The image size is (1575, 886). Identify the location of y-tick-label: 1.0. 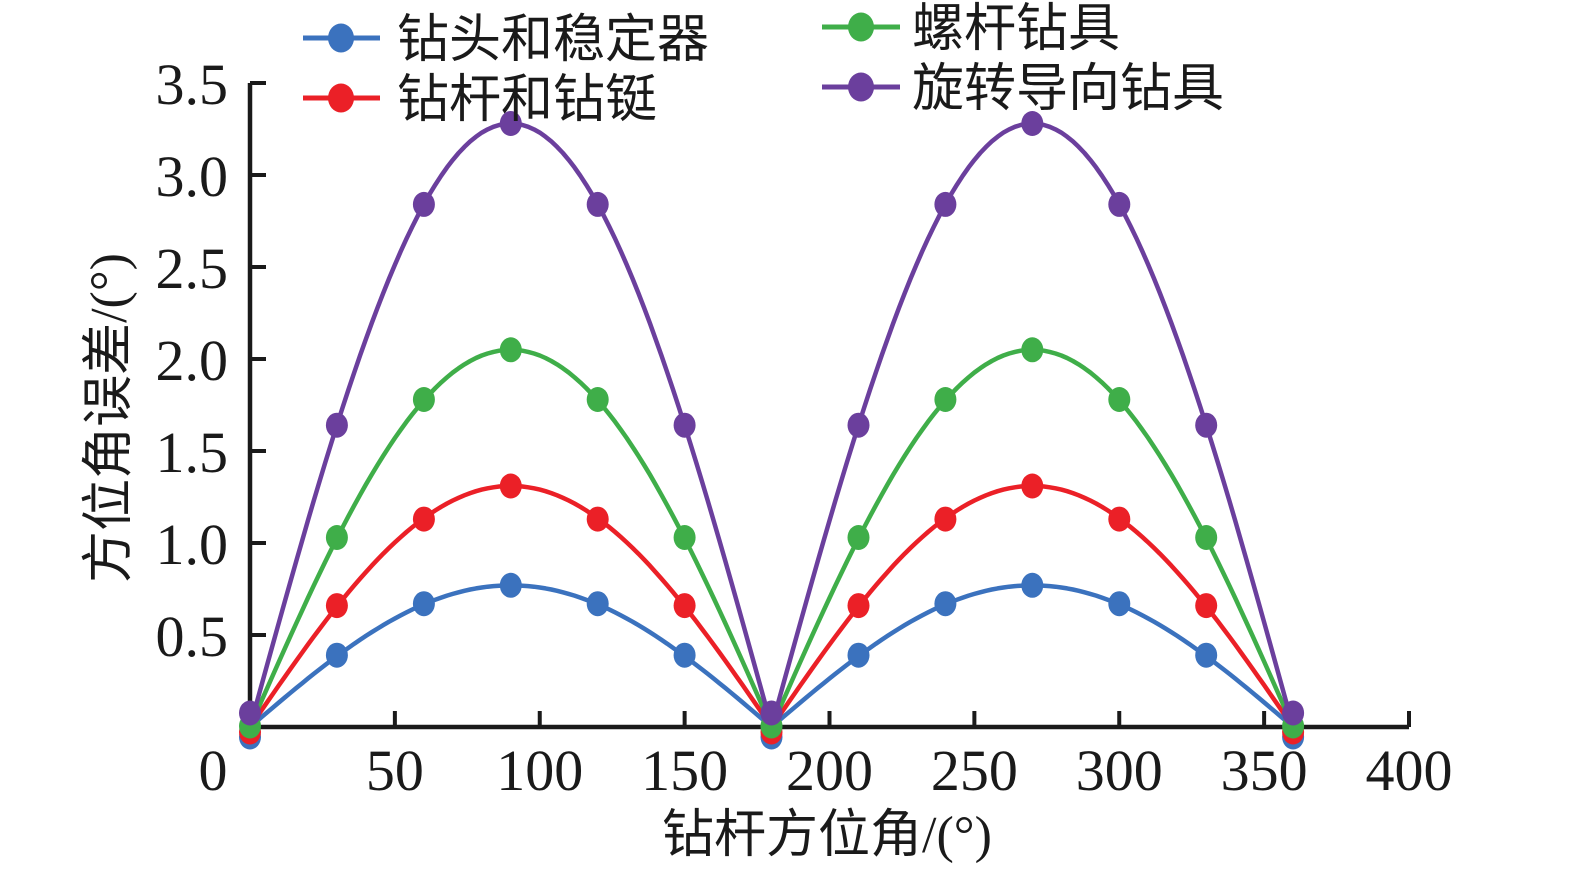
(192, 544).